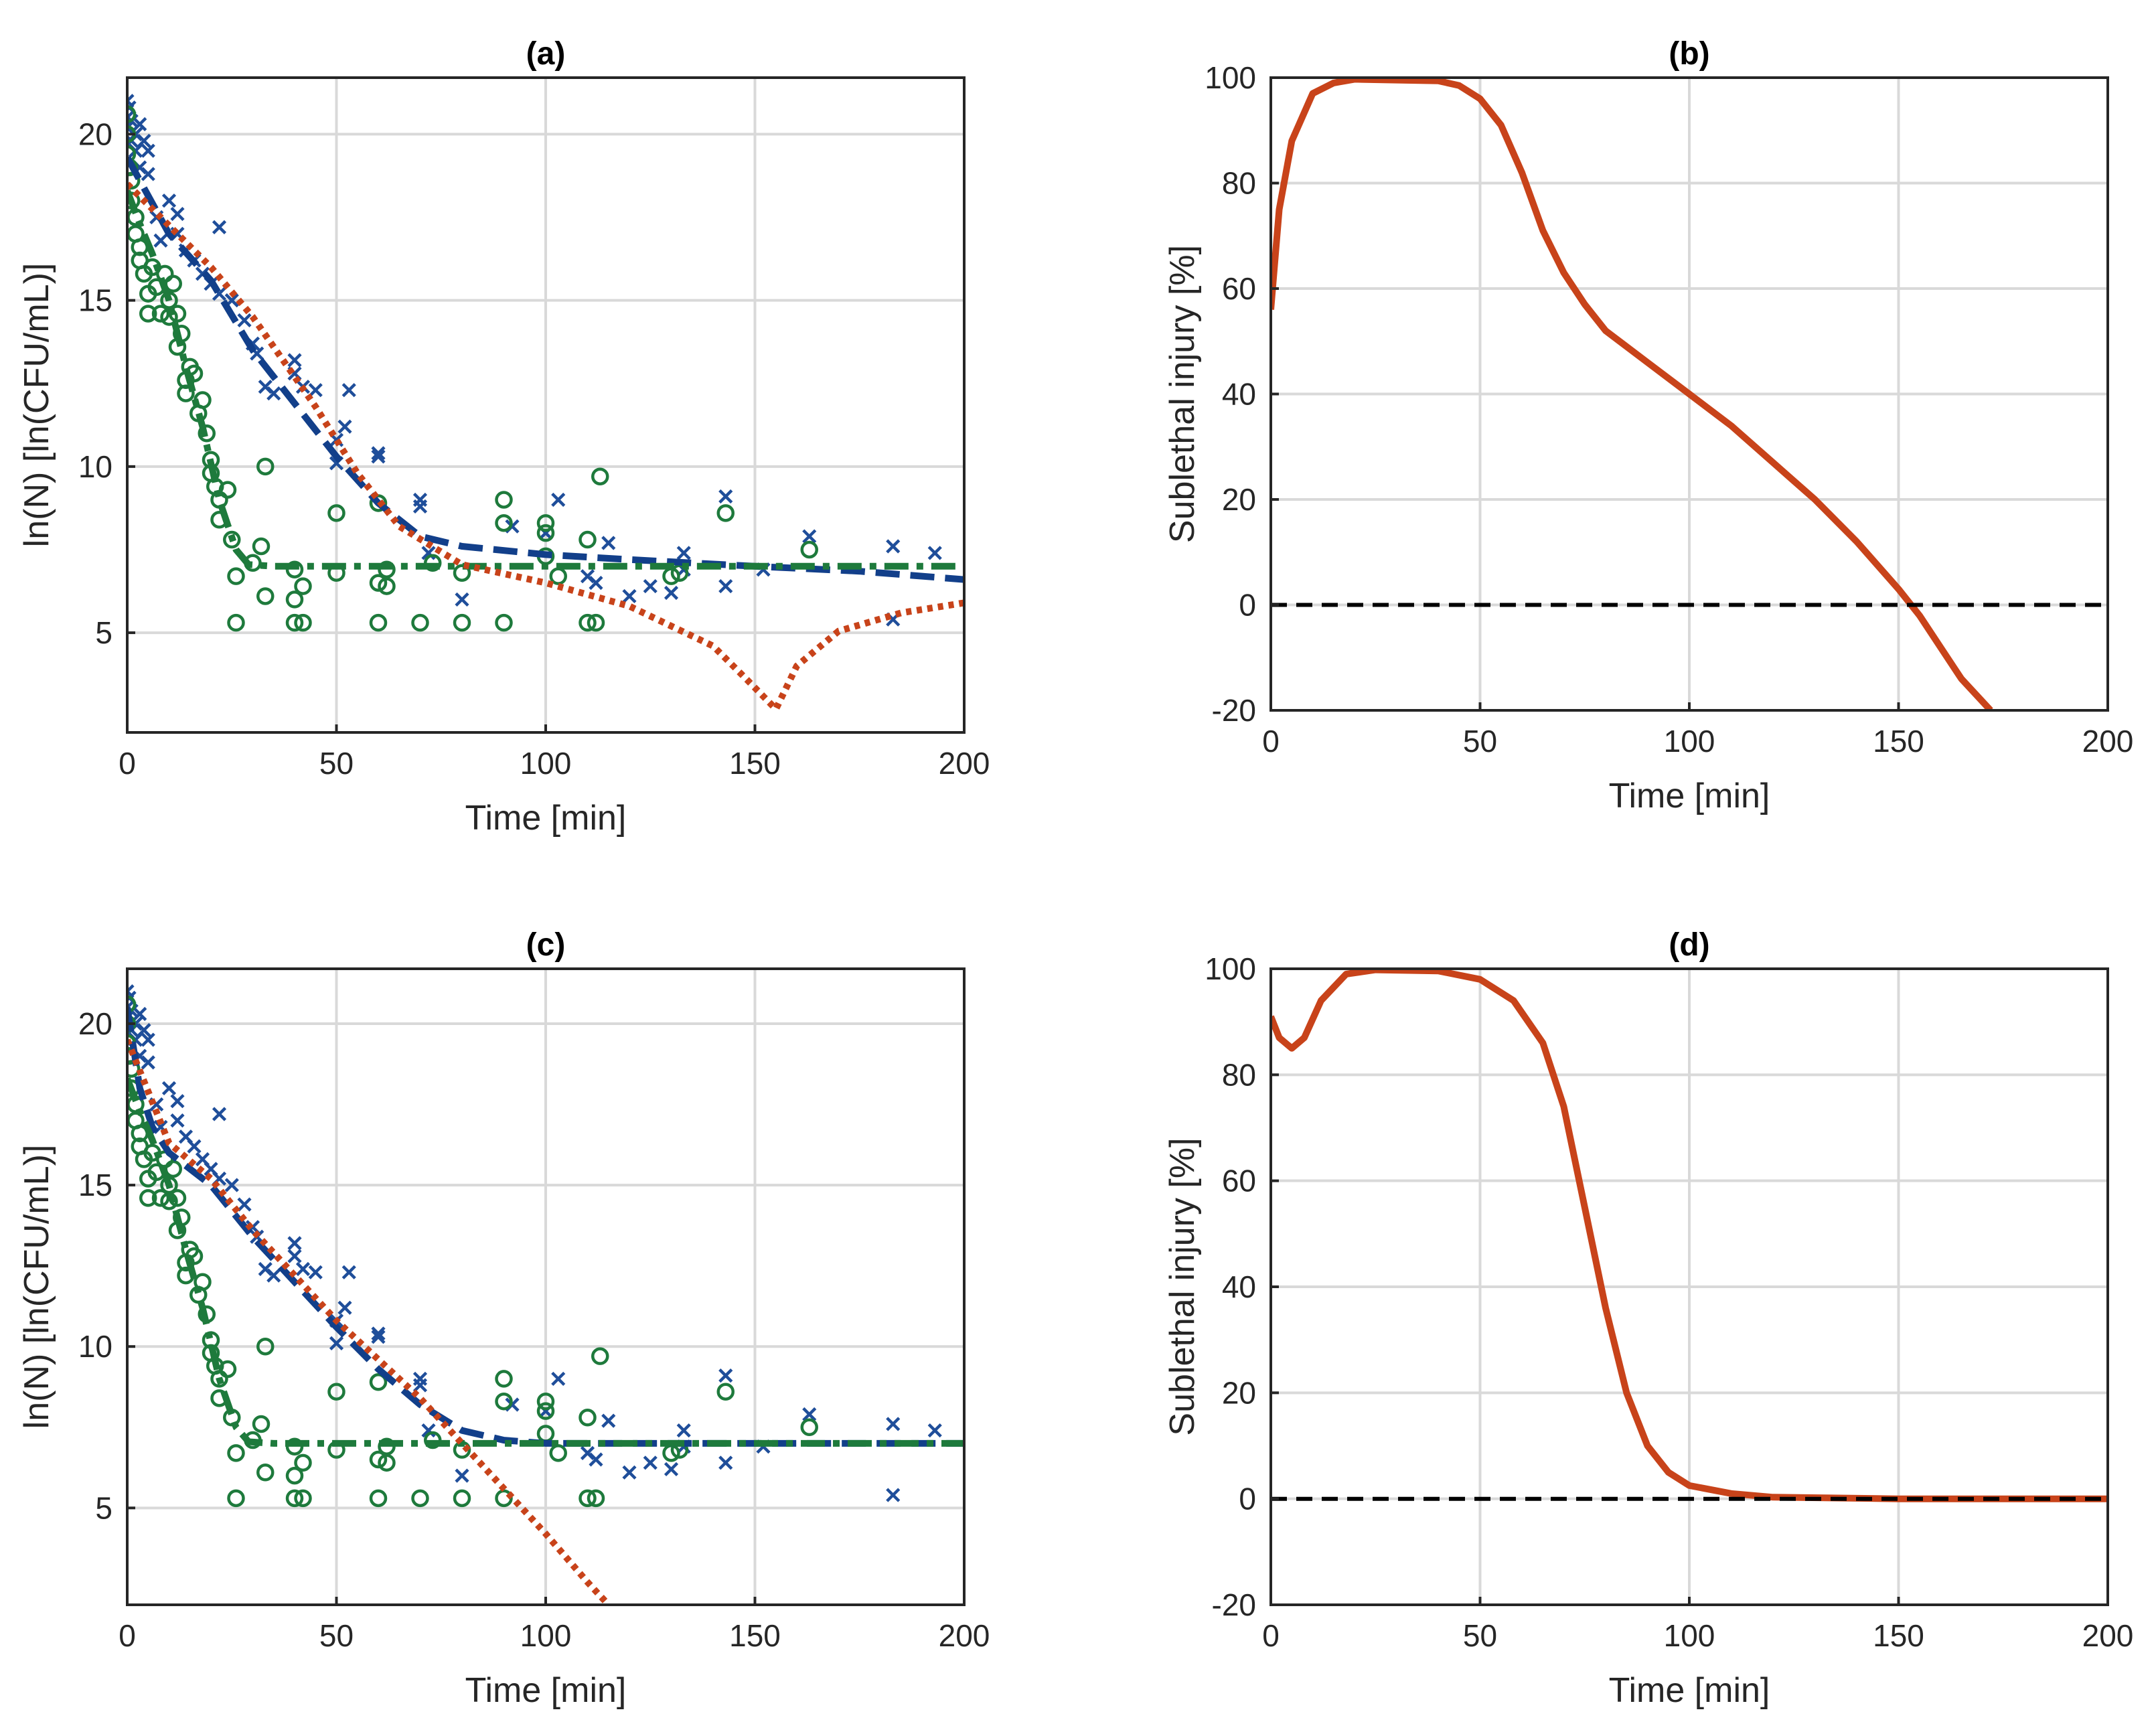 The width and height of the screenshot is (2156, 1730). Describe the element at coordinates (546, 945) in the screenshot. I see `chart-title: (c)` at that location.